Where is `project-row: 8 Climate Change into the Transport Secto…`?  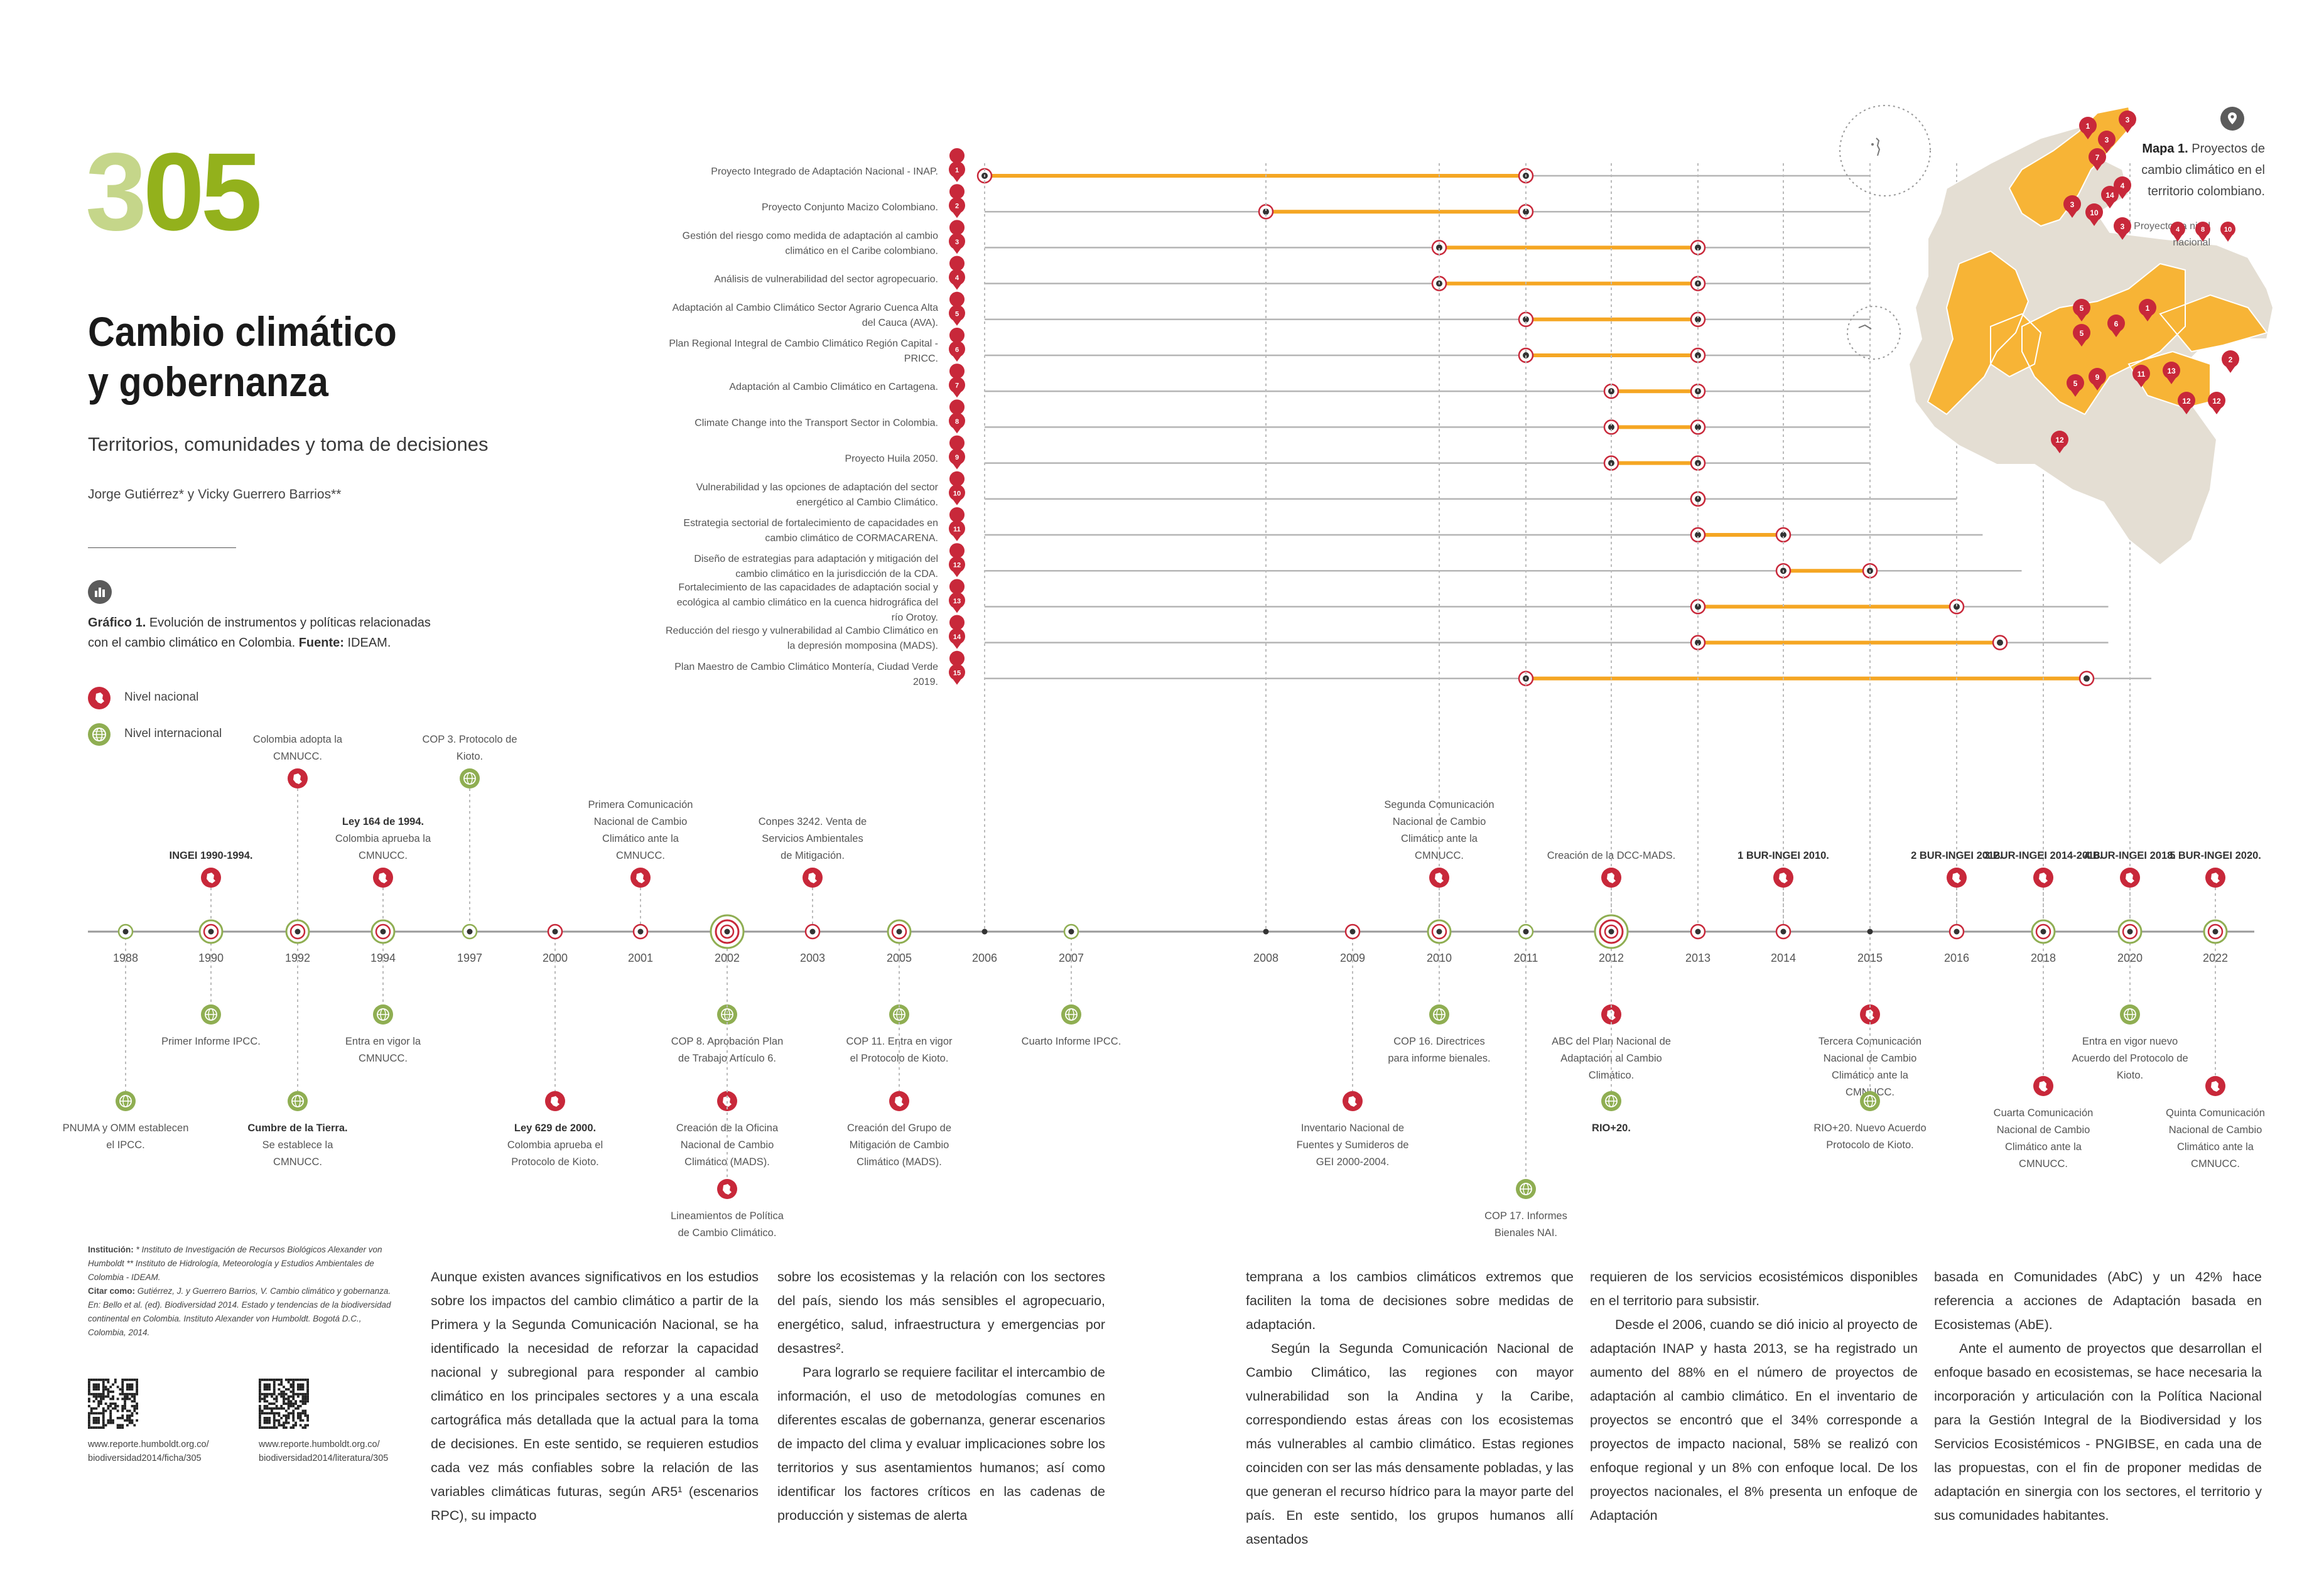 project-row: 8 Climate Change into the Transport Secto… is located at coordinates (1282, 417).